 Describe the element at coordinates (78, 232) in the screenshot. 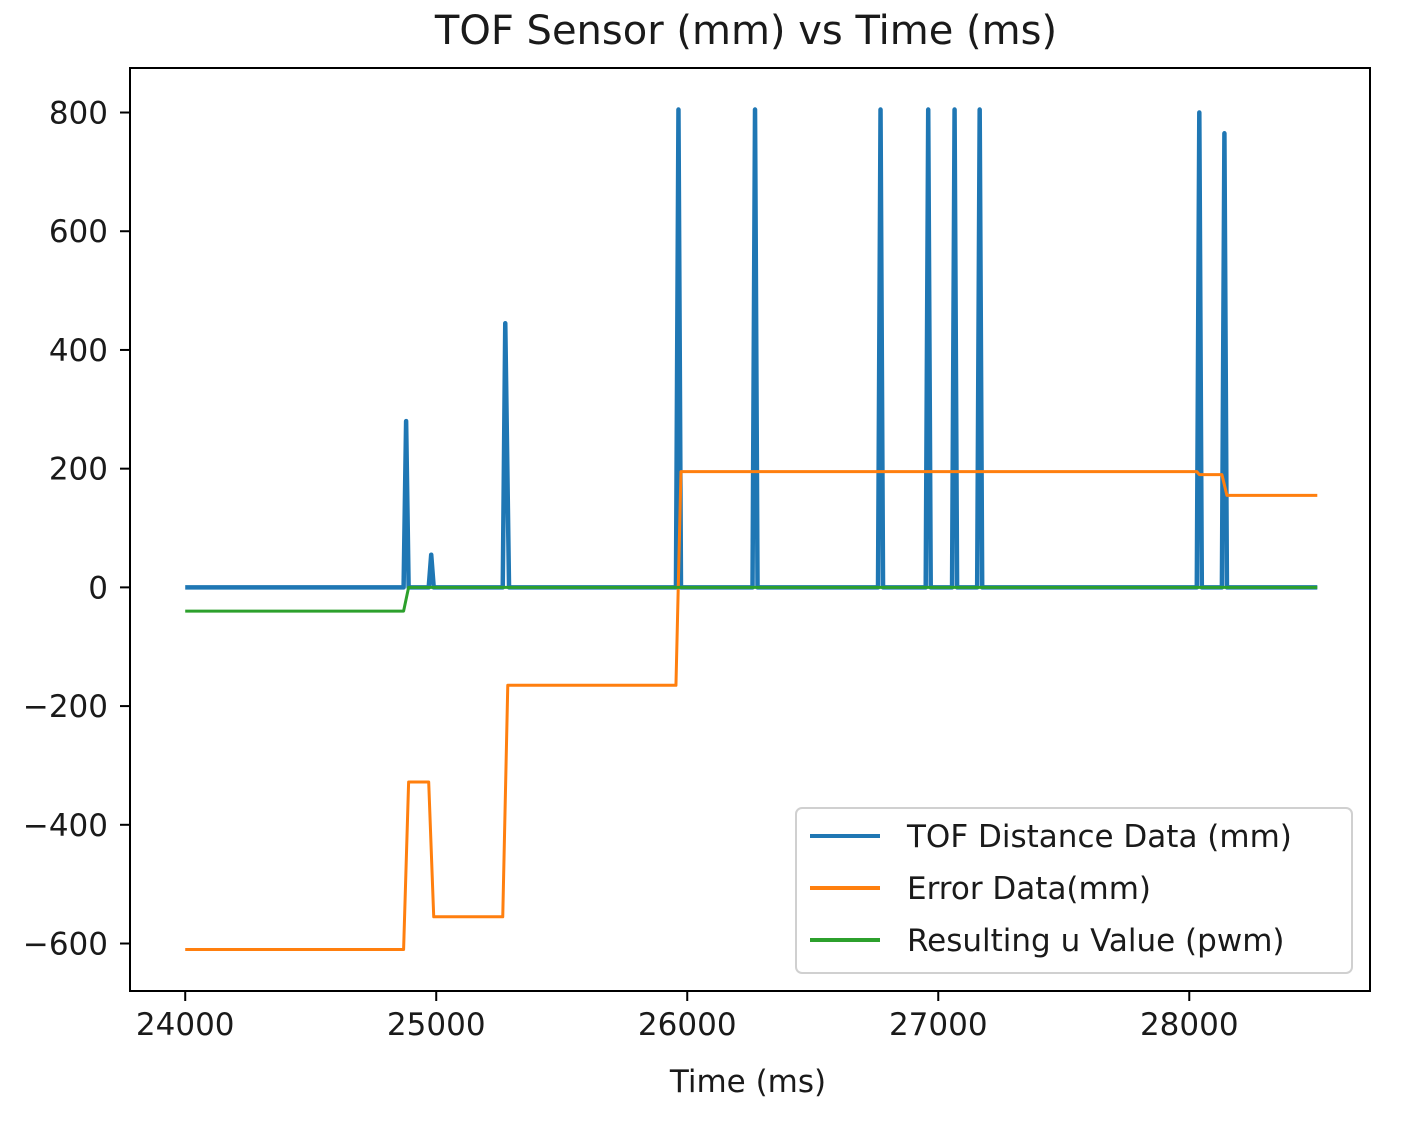

I see `y-tick-label: 600` at that location.